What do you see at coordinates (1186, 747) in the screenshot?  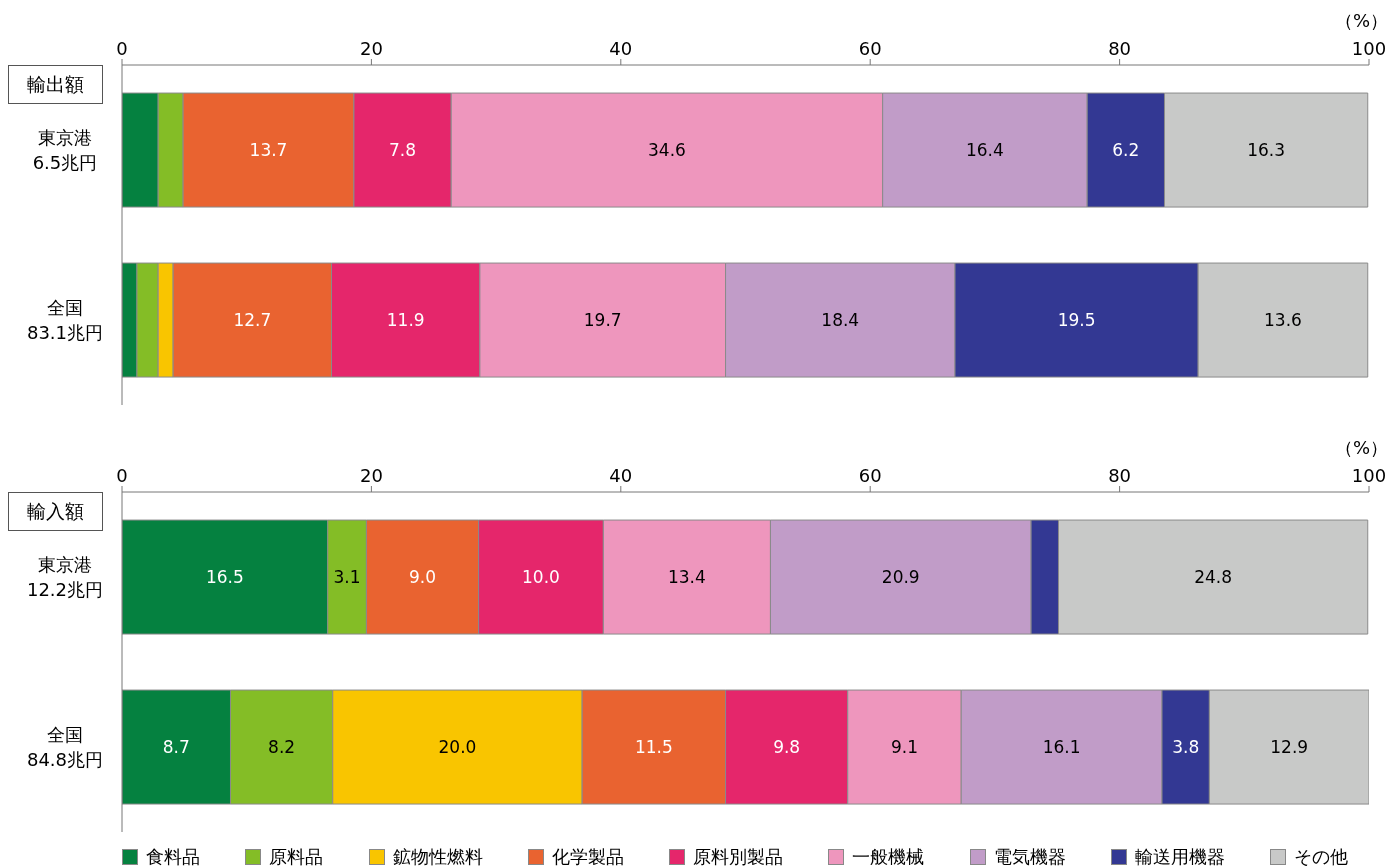 I see `data-label: 3.8` at bounding box center [1186, 747].